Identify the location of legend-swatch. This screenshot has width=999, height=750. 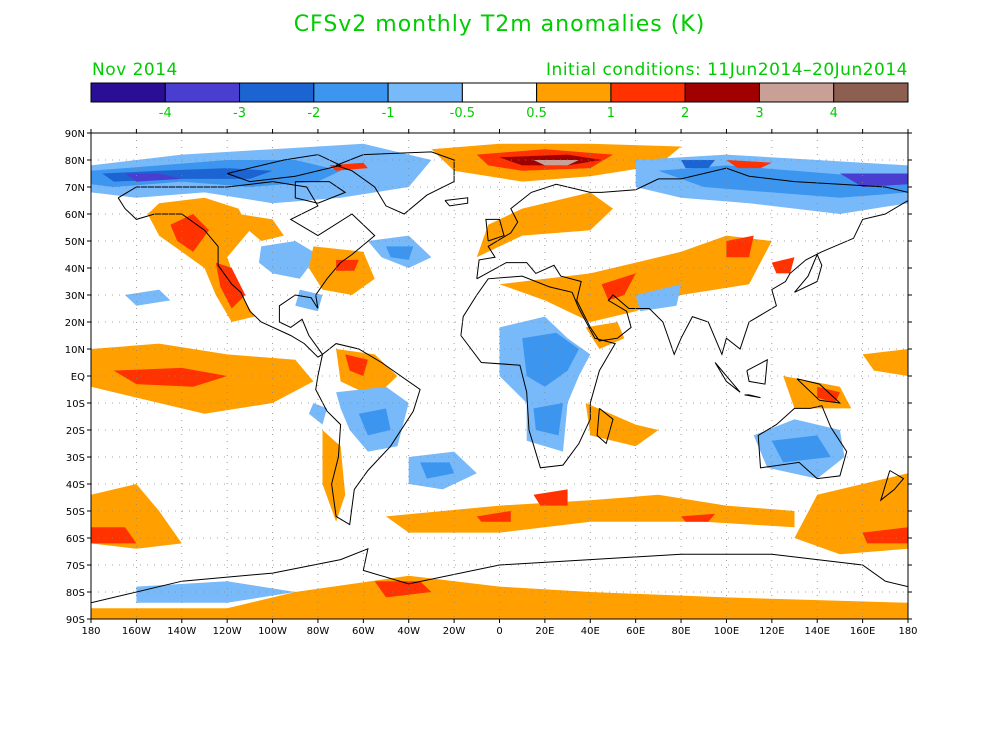
(871, 92).